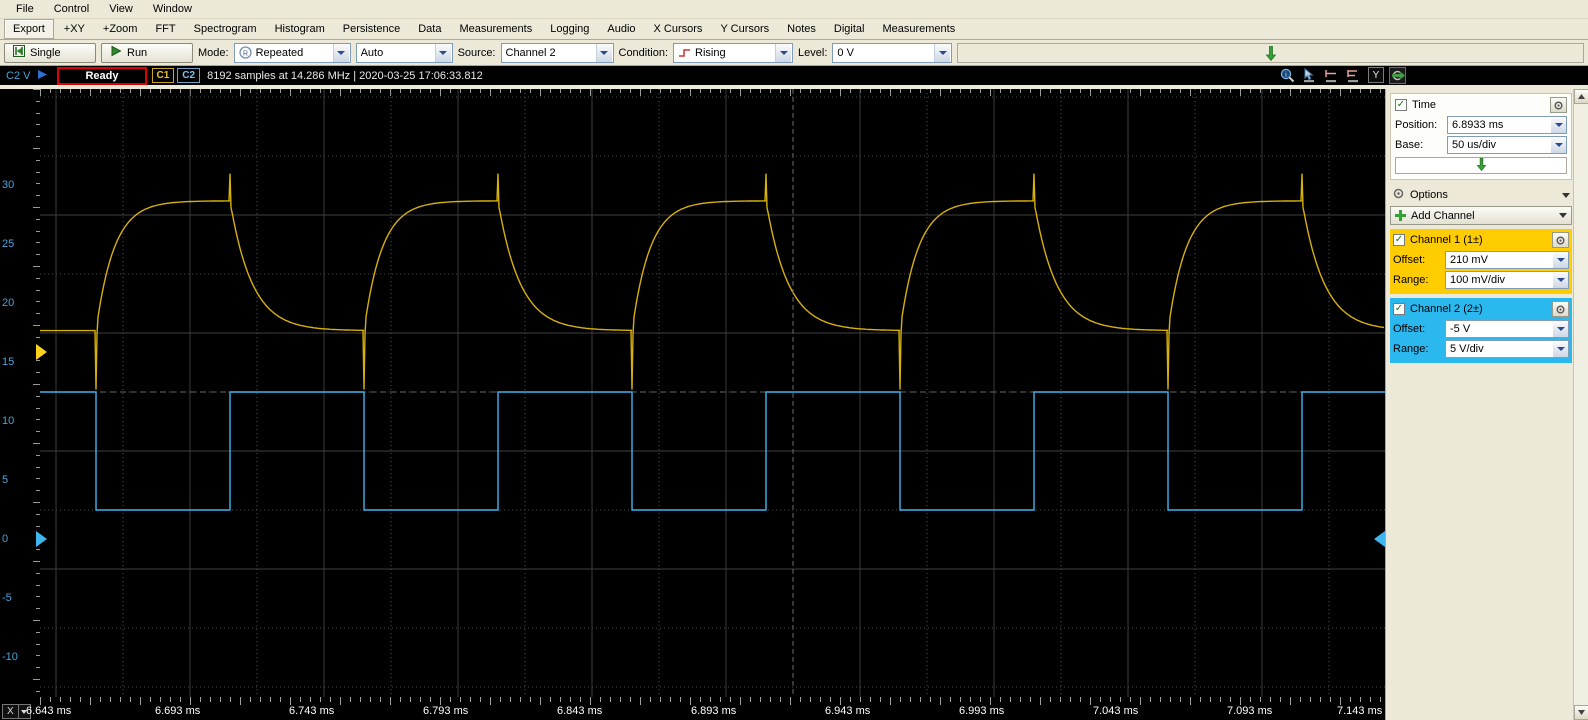 This screenshot has height=720, width=1588. I want to click on ch2-offset-marker-right, so click(1379, 539).